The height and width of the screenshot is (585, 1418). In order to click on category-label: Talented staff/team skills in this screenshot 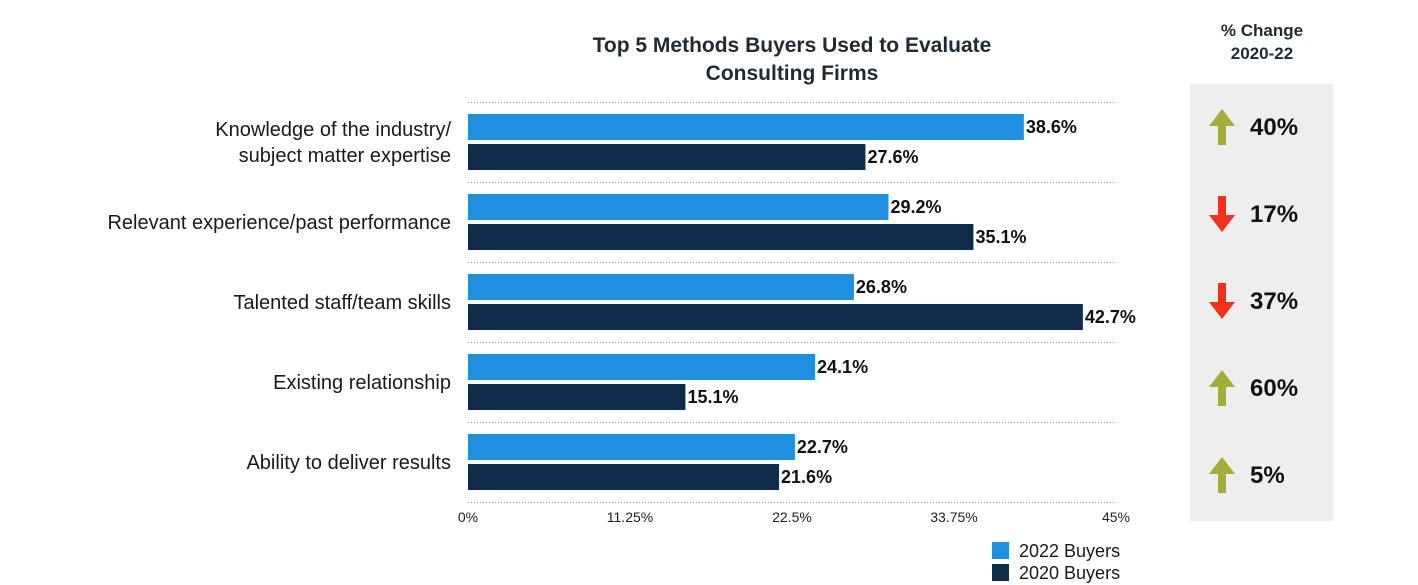, I will do `click(342, 303)`.